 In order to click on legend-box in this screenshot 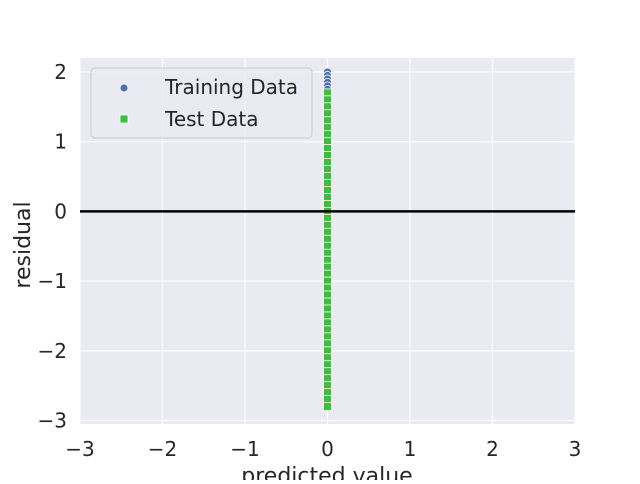, I will do `click(201, 103)`.